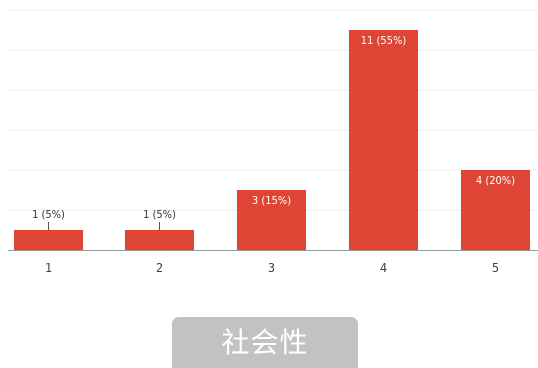 The width and height of the screenshot is (538, 368). What do you see at coordinates (159, 214) in the screenshot?
I see `data-label-2: 1 (5%)` at bounding box center [159, 214].